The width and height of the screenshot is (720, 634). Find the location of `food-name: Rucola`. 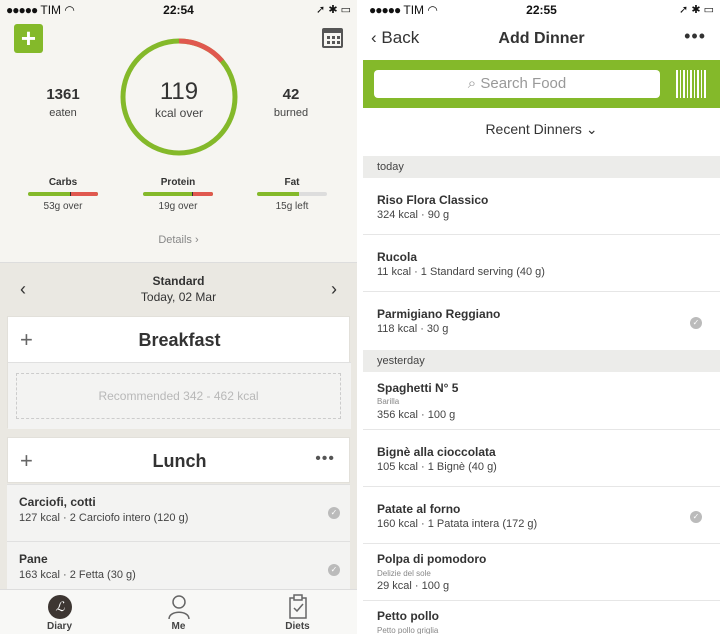

food-name: Rucola is located at coordinates (397, 257).